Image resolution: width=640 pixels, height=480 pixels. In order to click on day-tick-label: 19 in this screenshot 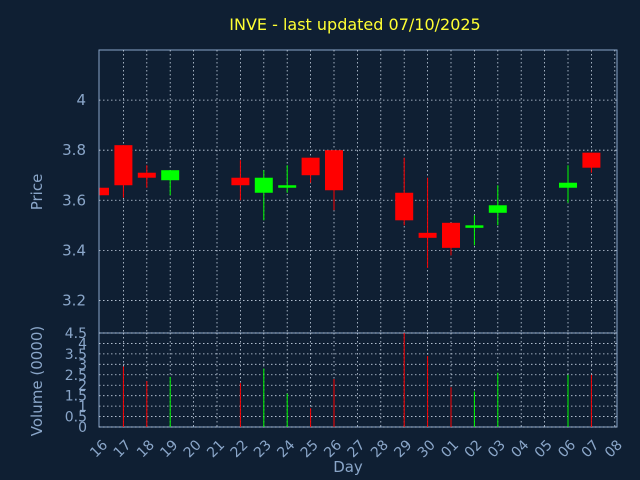, I will do `click(169, 449)`.